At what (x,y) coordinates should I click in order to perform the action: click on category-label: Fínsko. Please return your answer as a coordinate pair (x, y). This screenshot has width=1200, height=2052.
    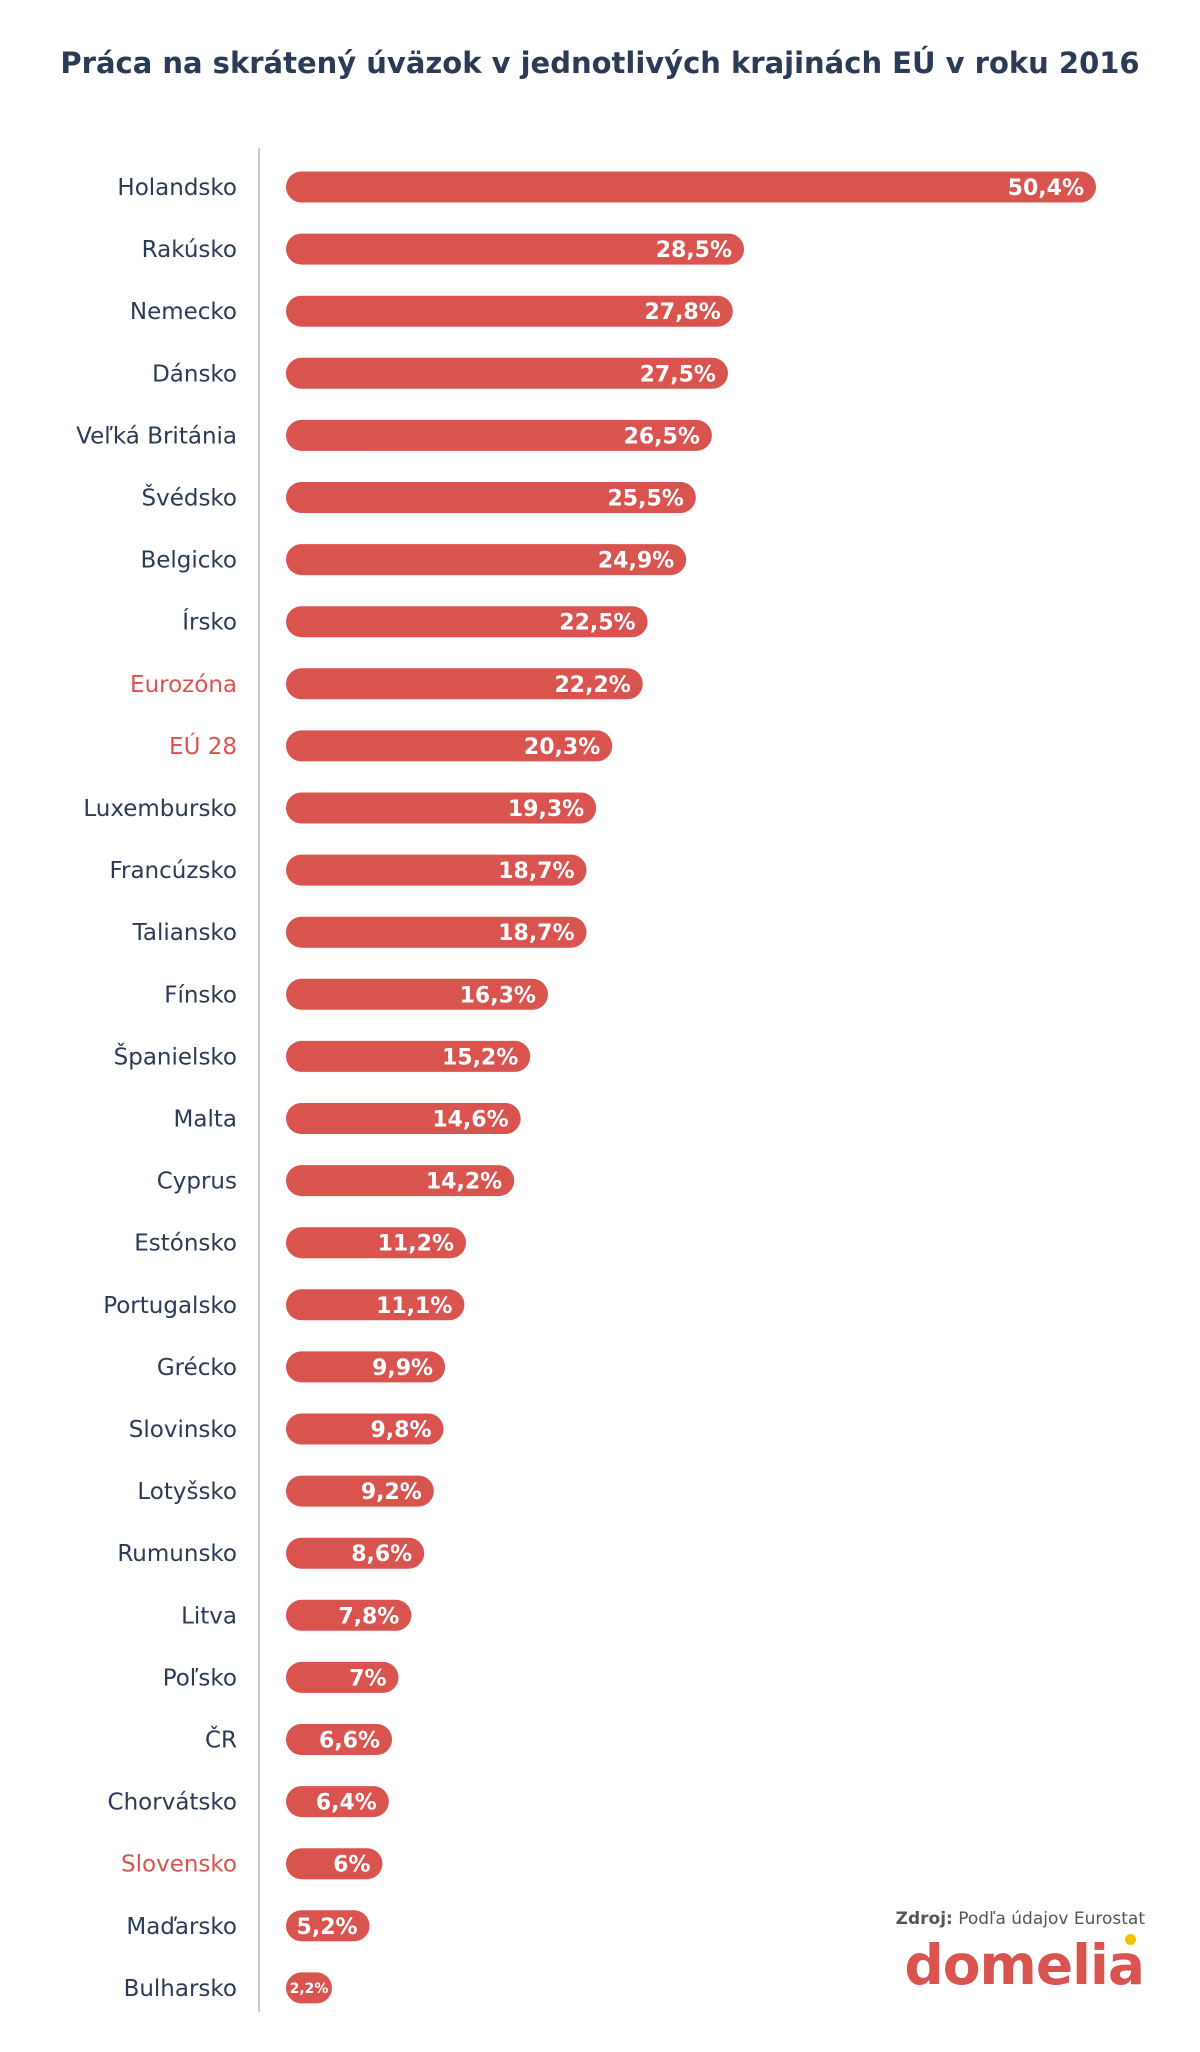
    Looking at the image, I should click on (200, 995).